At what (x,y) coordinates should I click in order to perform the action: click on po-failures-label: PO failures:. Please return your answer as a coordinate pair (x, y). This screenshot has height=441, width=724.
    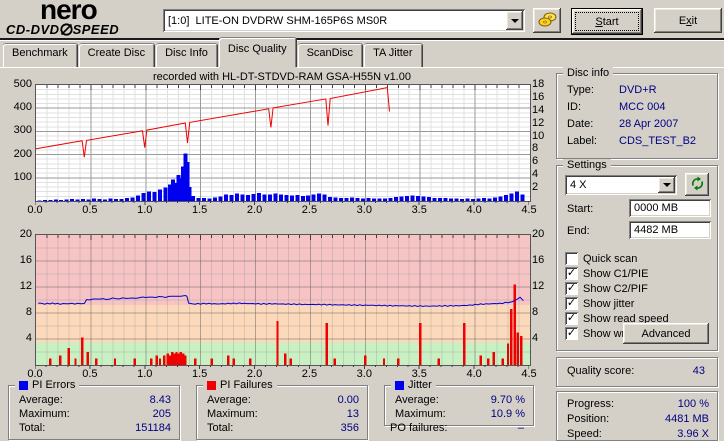
    Looking at the image, I should click on (419, 428).